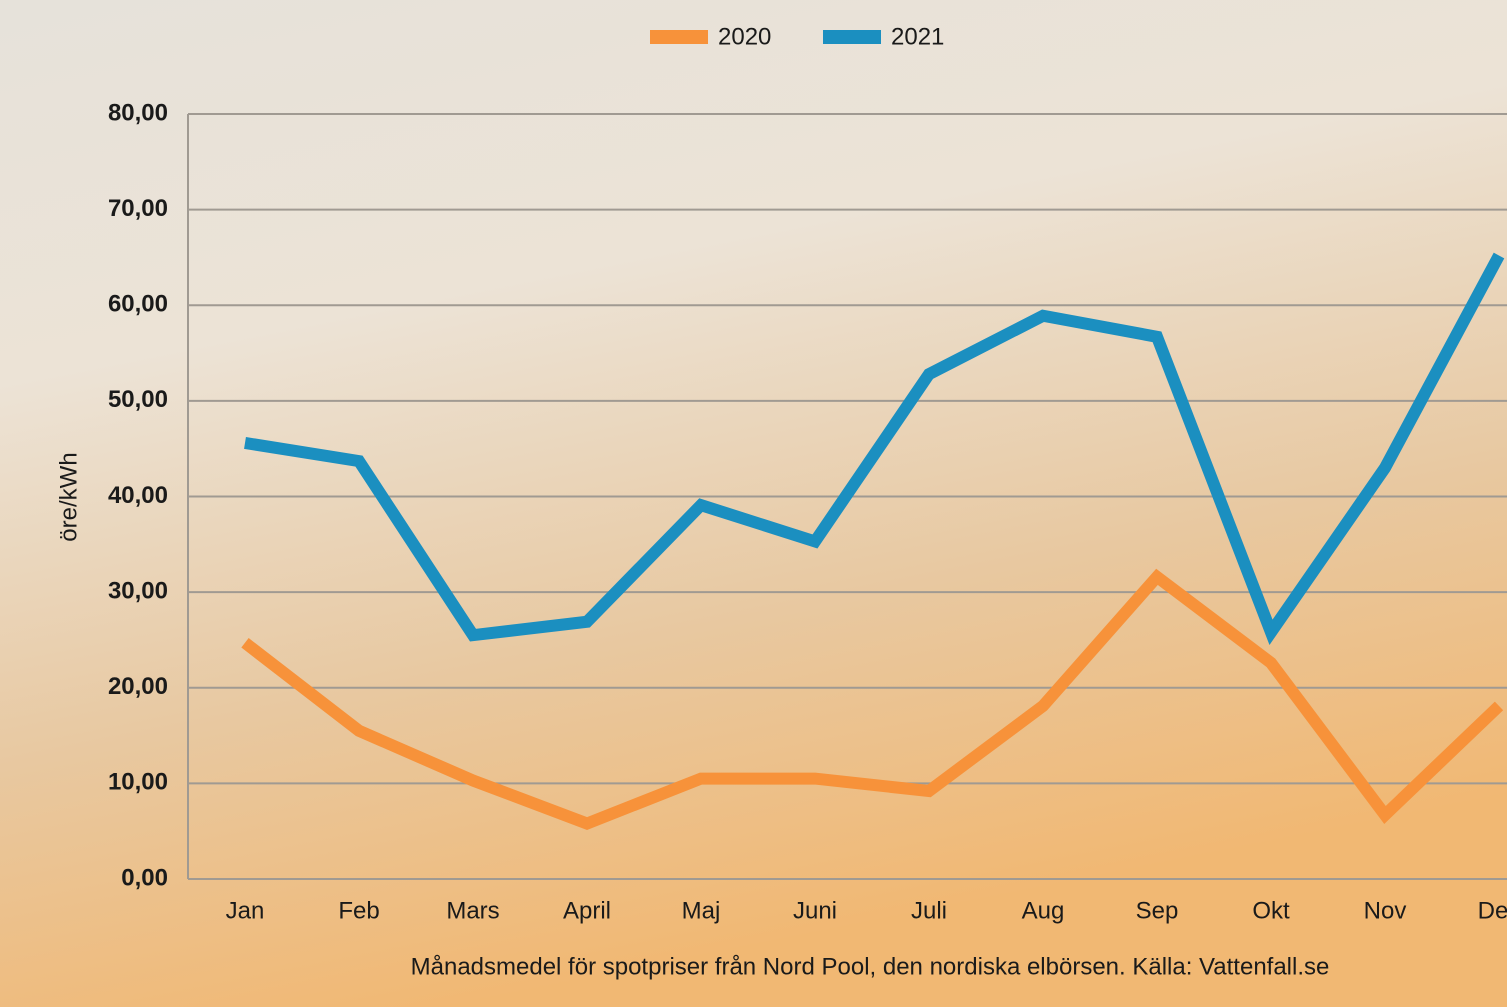  What do you see at coordinates (1385, 910) in the screenshot?
I see `x-tick-label: Nov` at bounding box center [1385, 910].